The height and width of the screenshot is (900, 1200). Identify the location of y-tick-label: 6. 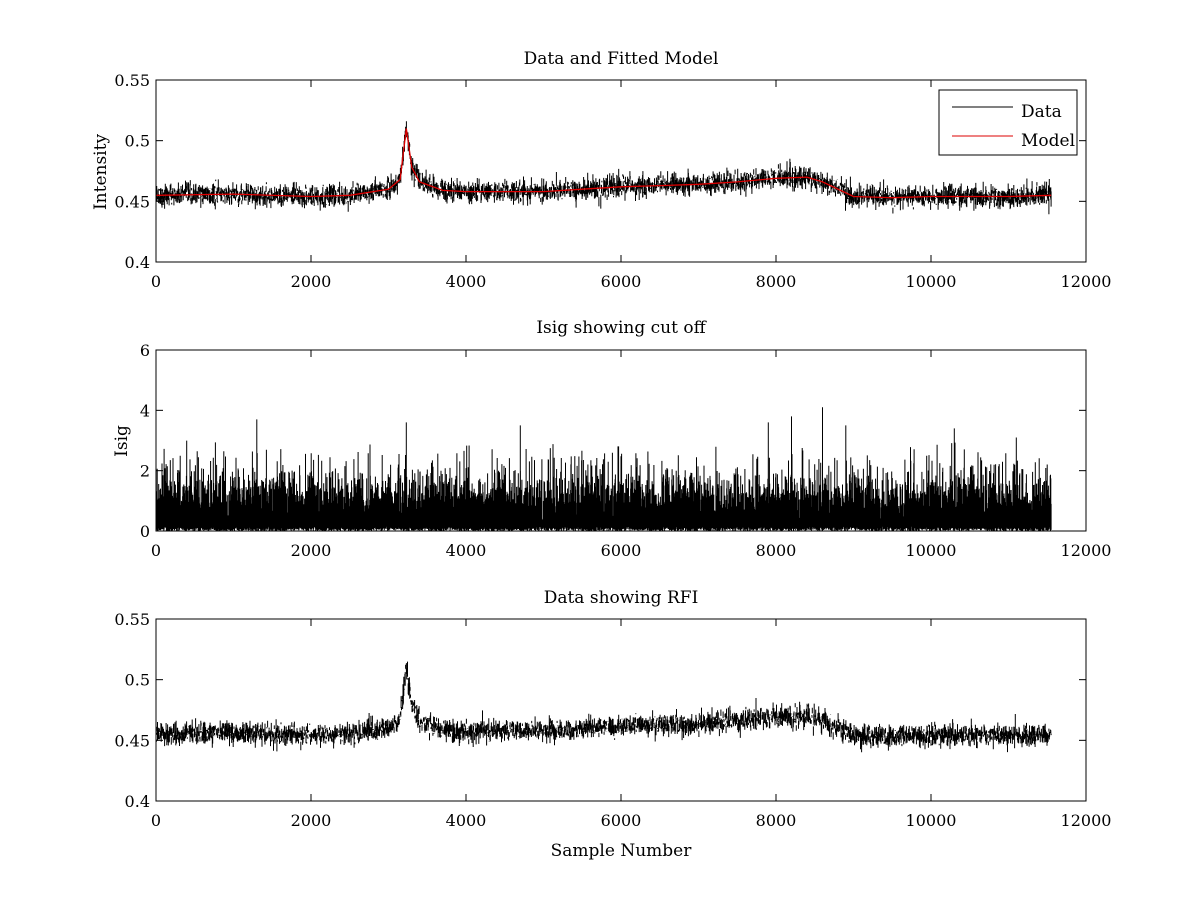
(145, 350).